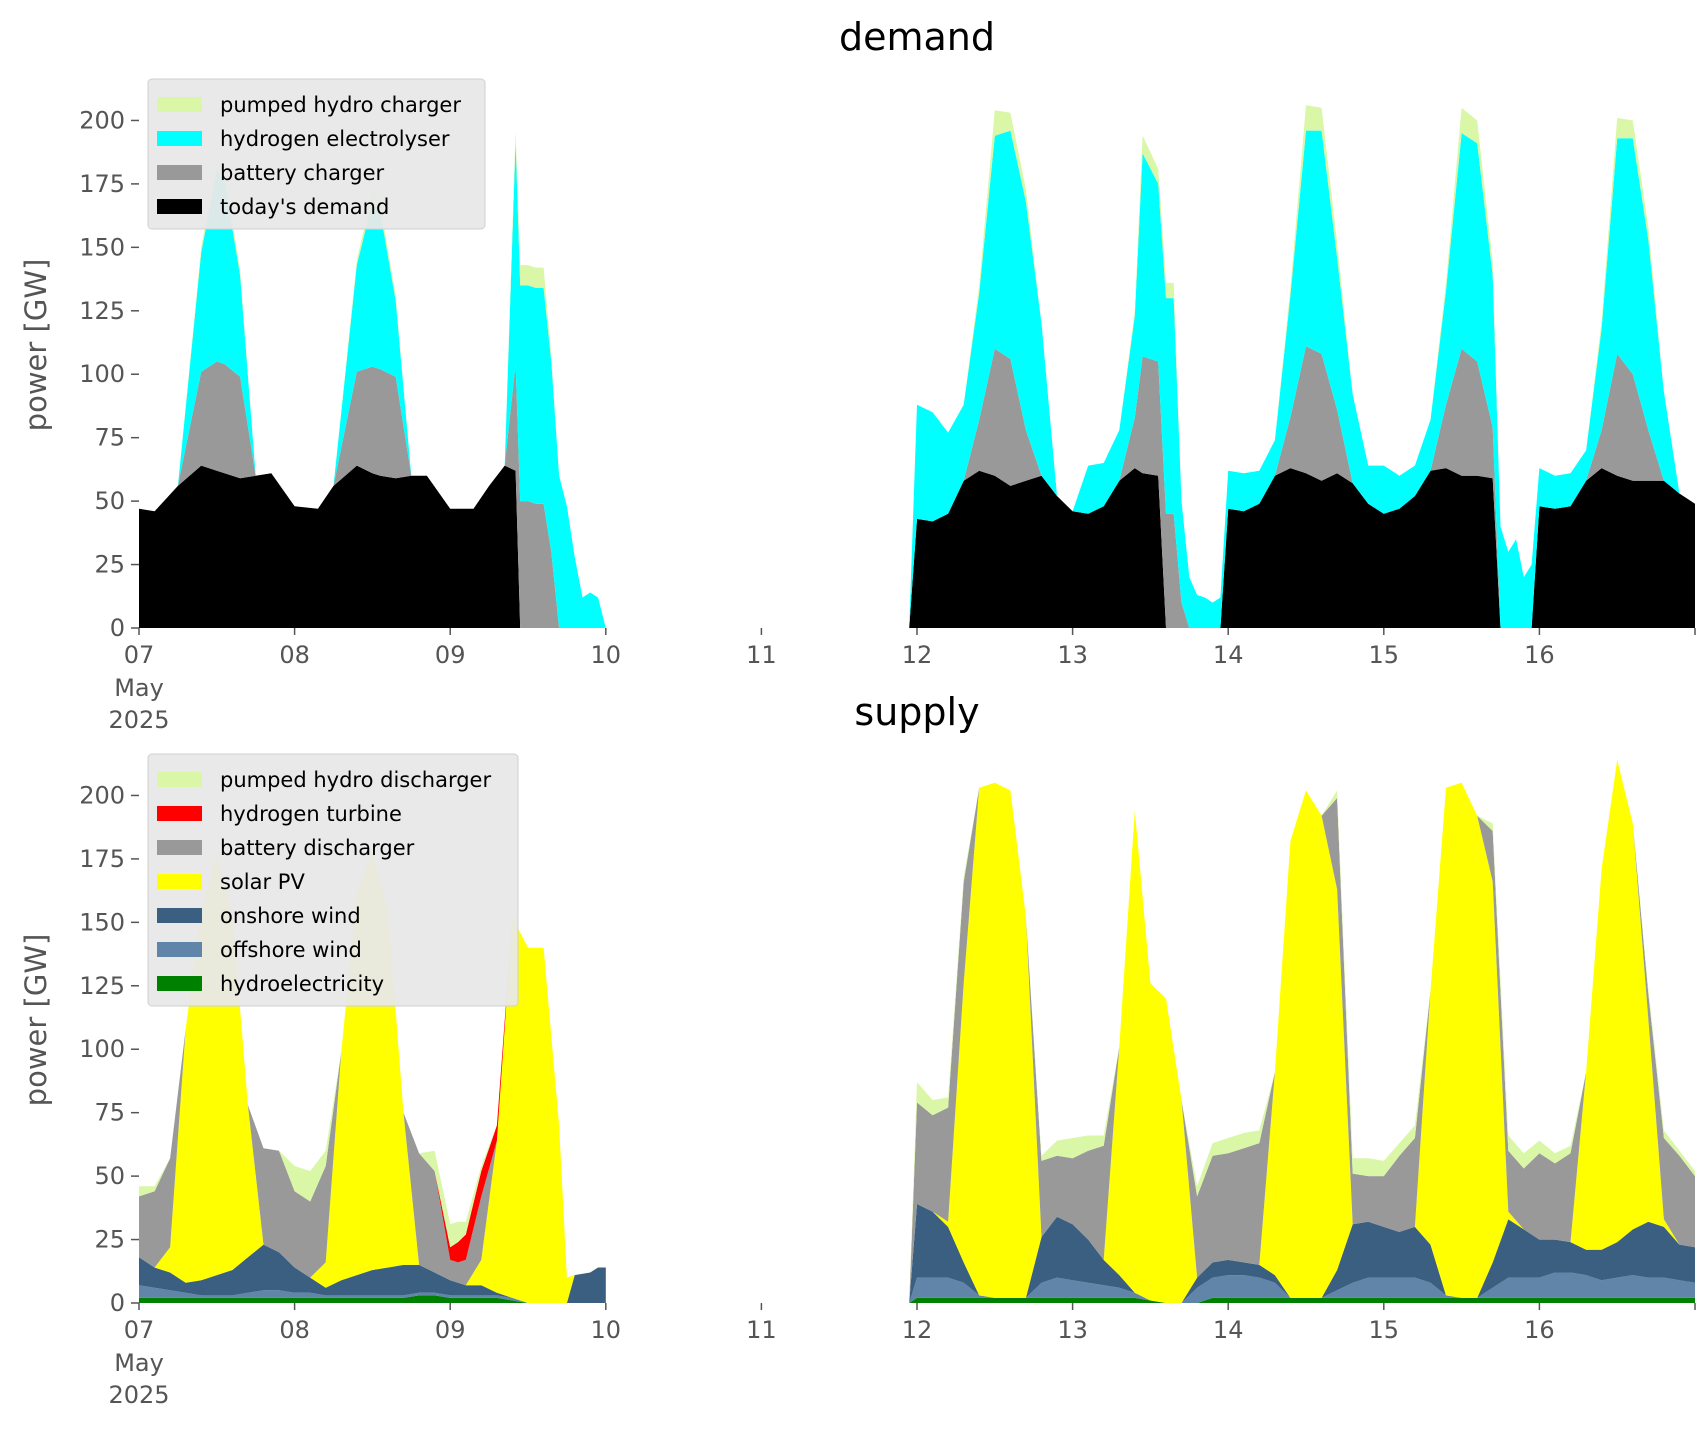 The image size is (1706, 1431). What do you see at coordinates (102, 247) in the screenshot?
I see `demand-y-tick-label: 150` at bounding box center [102, 247].